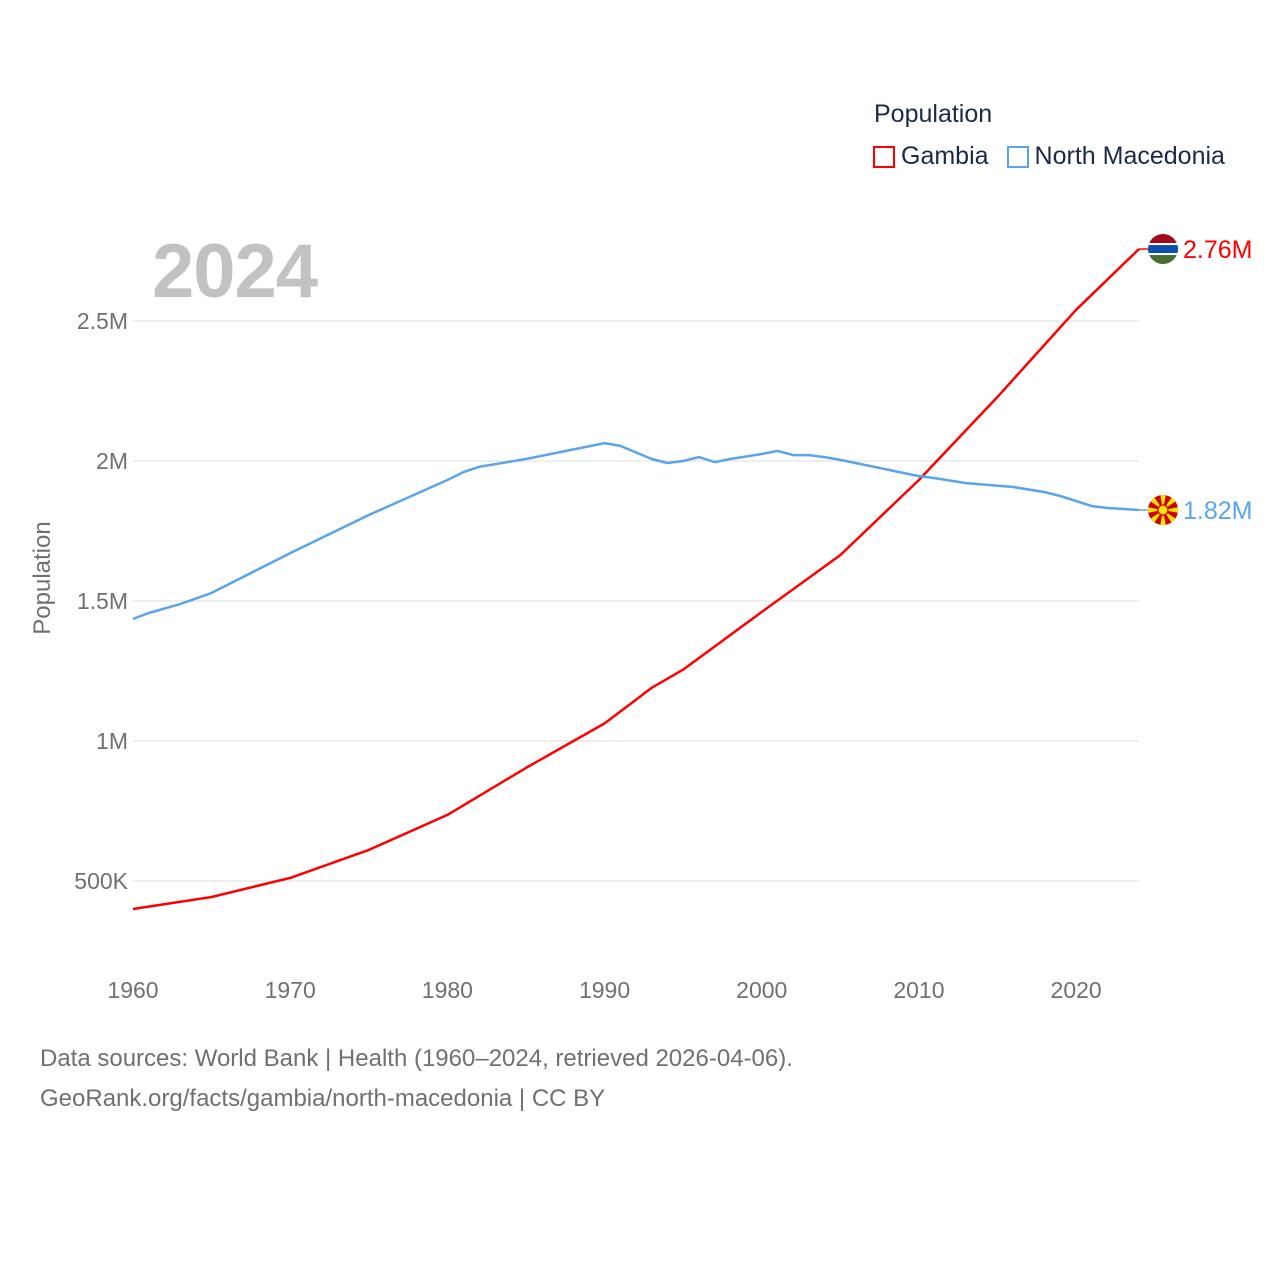 This screenshot has width=1280, height=1280. Describe the element at coordinates (945, 156) in the screenshot. I see `legend-label: Gambia` at that location.